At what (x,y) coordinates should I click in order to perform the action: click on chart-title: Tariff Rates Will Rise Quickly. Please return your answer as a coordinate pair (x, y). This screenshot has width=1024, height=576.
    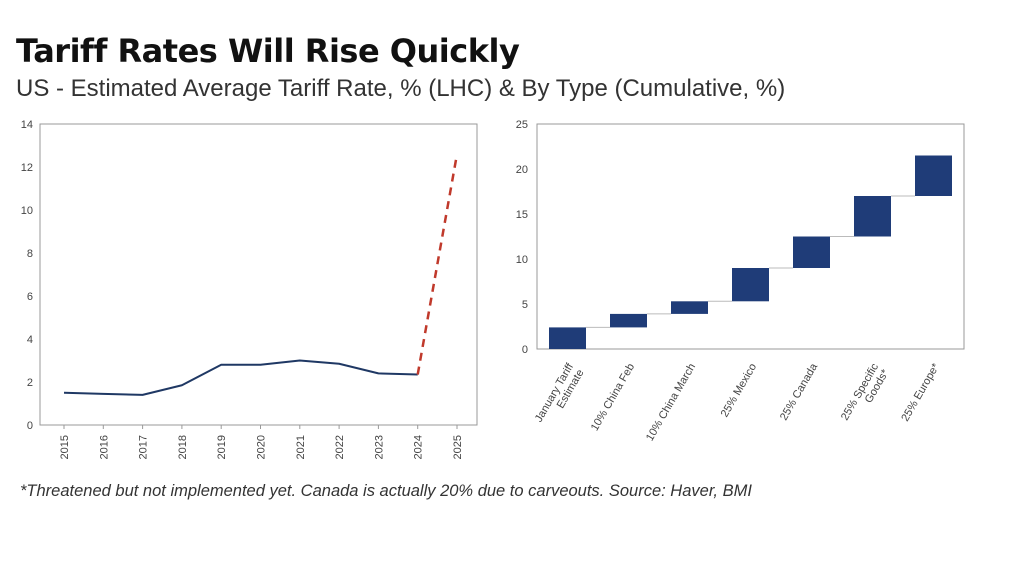
    Looking at the image, I should click on (268, 51).